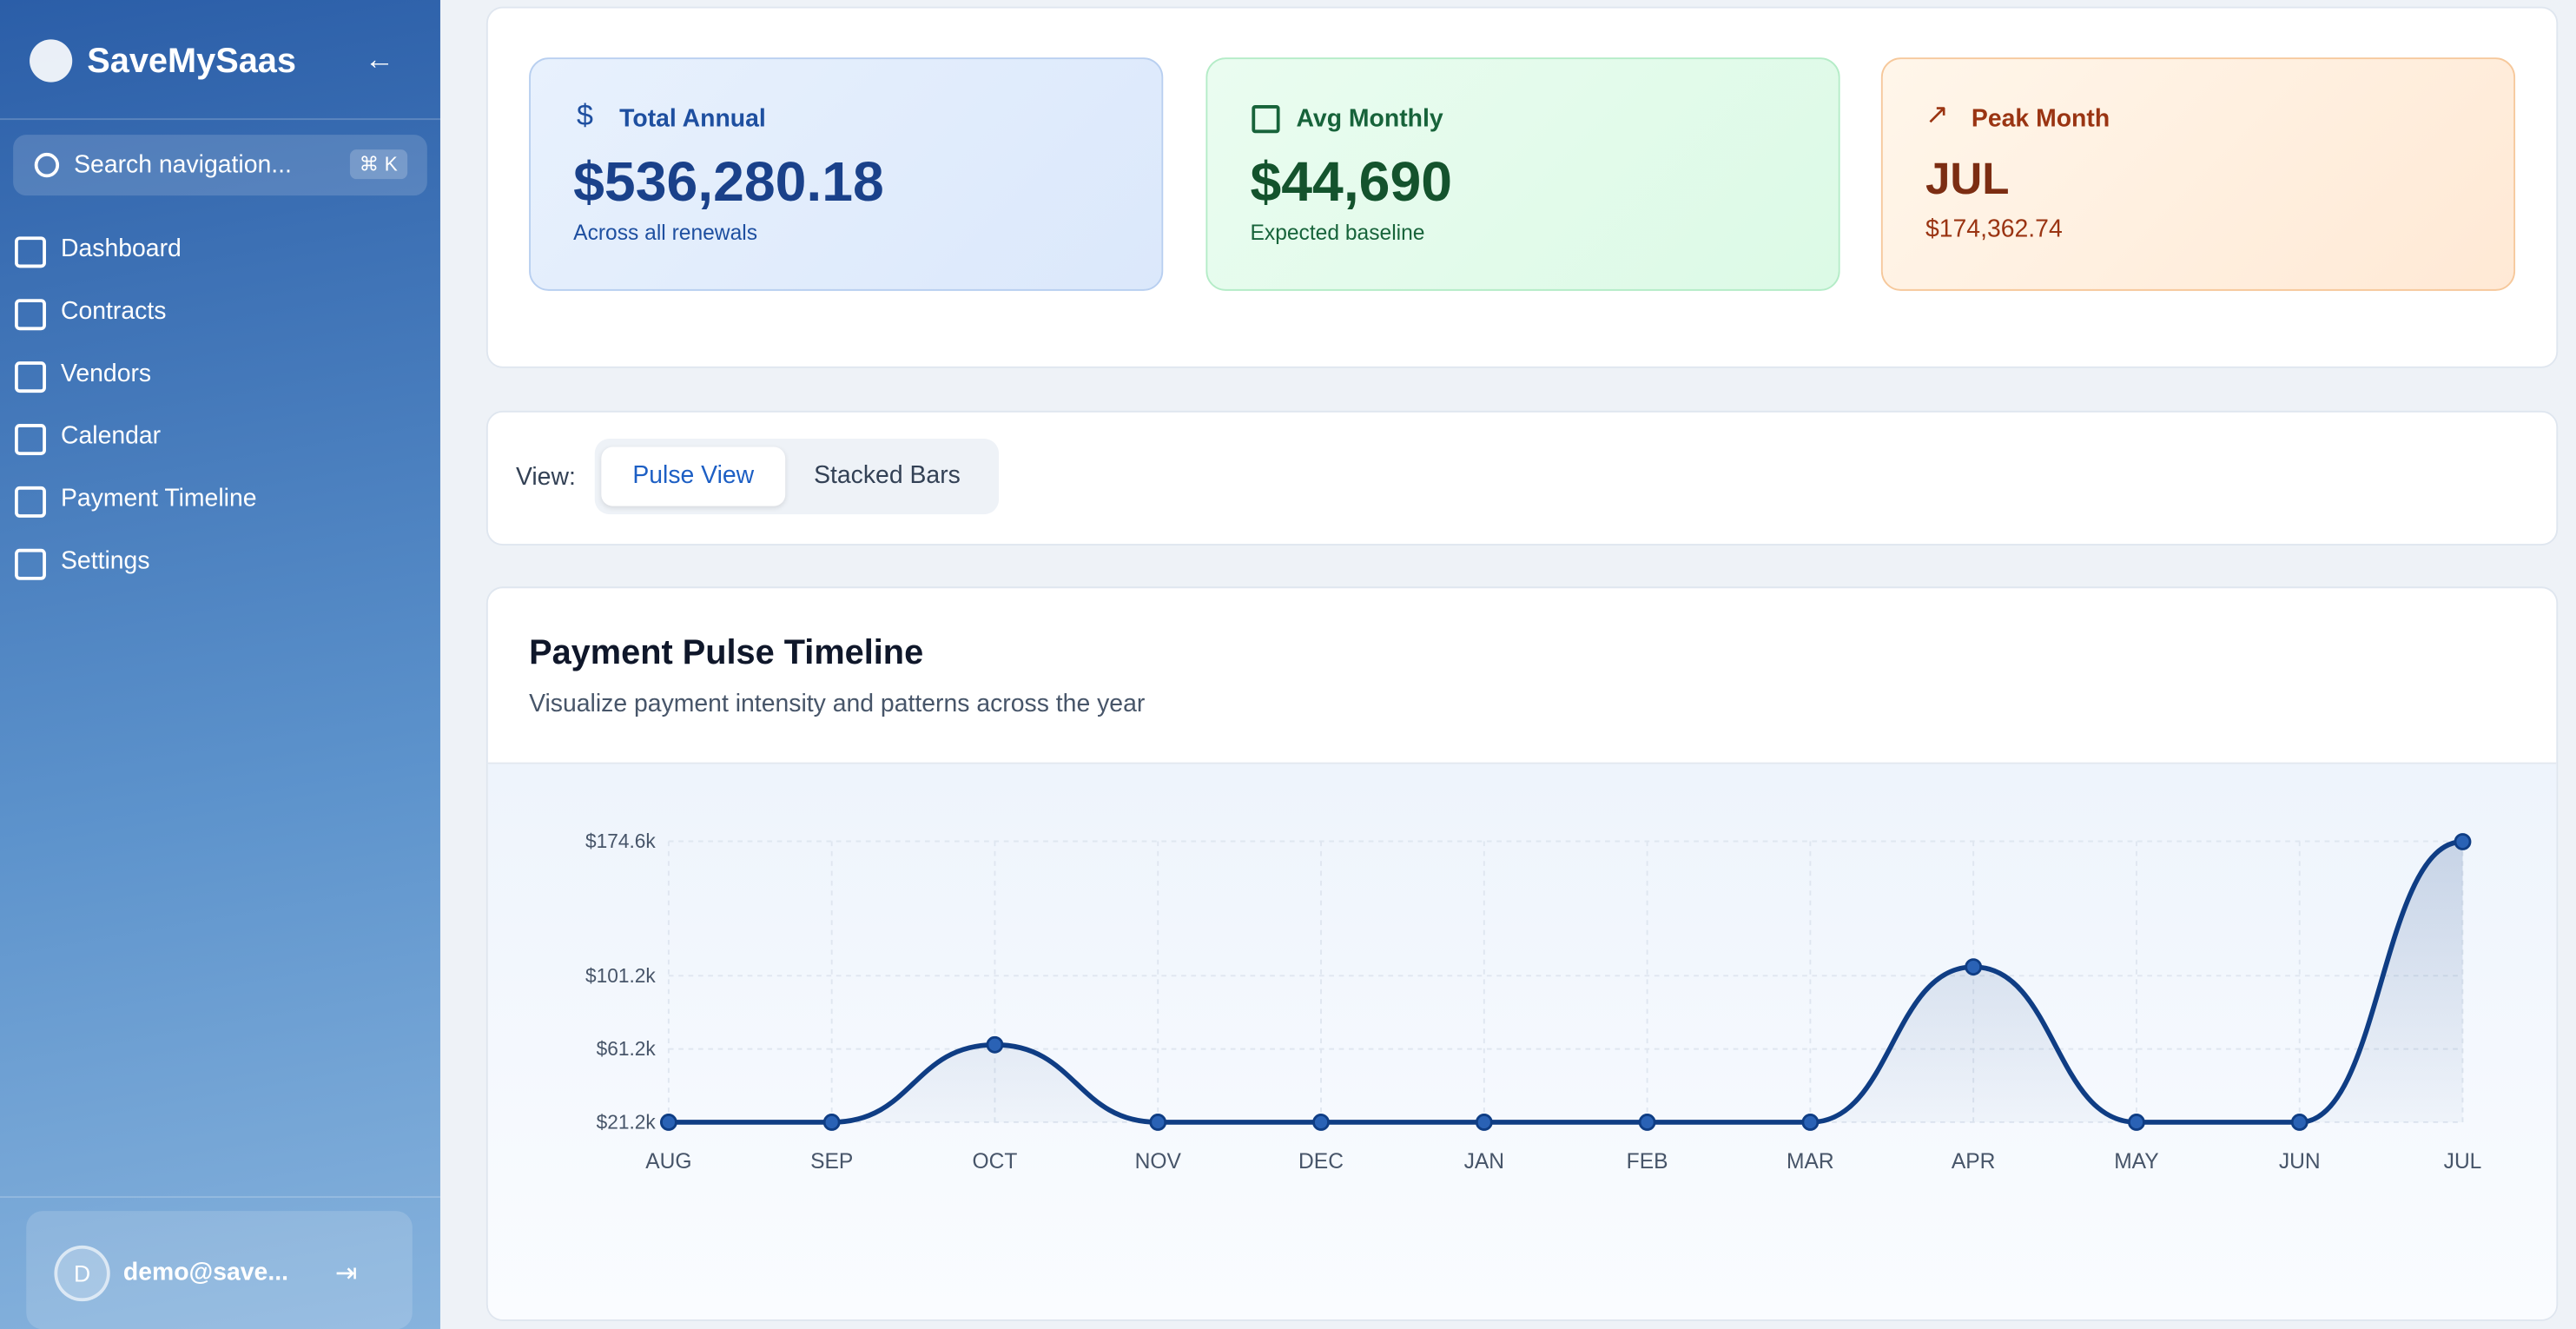  Describe the element at coordinates (346, 1274) in the screenshot. I see `logout-button: ⇥` at that location.